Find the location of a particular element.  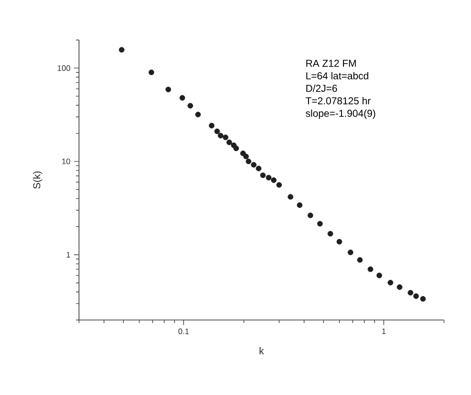

x-tick-label: 0.1 is located at coordinates (183, 331).